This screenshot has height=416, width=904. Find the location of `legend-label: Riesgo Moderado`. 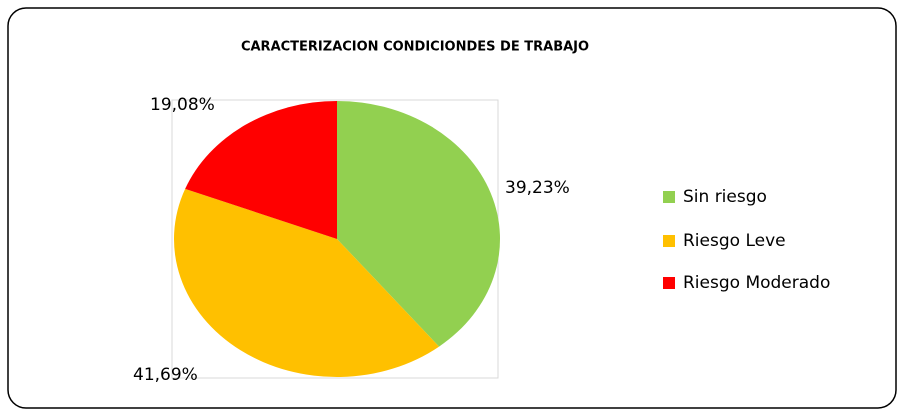

legend-label: Riesgo Moderado is located at coordinates (756, 283).